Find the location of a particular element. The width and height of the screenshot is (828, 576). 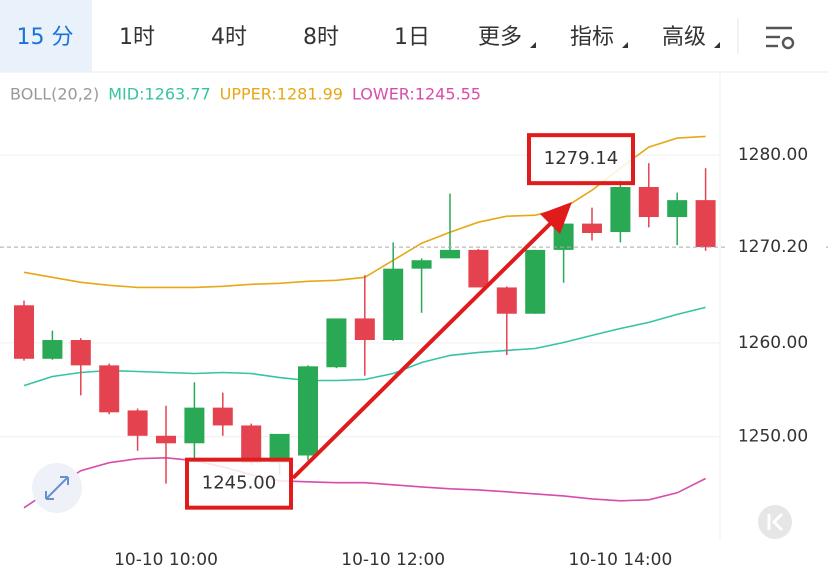

x-tick-label: 10-10 10:00 is located at coordinates (166, 560).